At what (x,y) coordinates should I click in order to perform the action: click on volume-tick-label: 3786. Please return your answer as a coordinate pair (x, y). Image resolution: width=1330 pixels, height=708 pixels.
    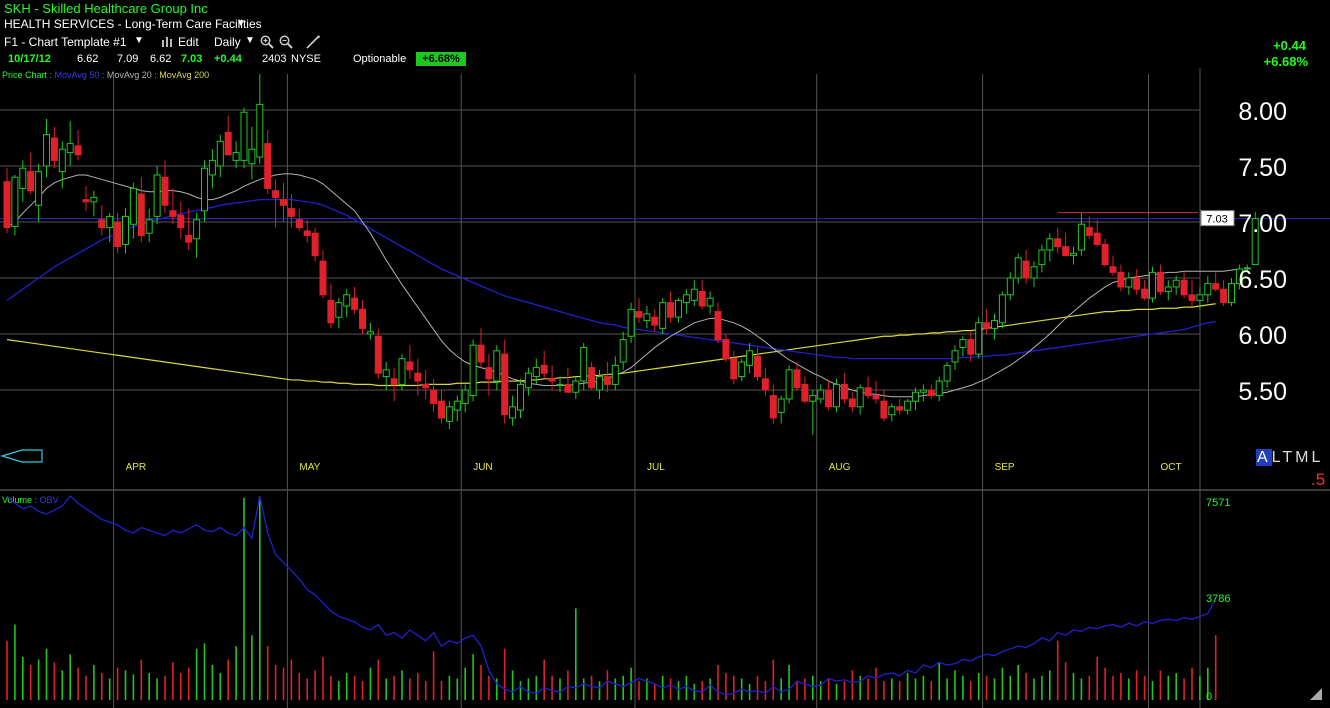
    Looking at the image, I should click on (1218, 599).